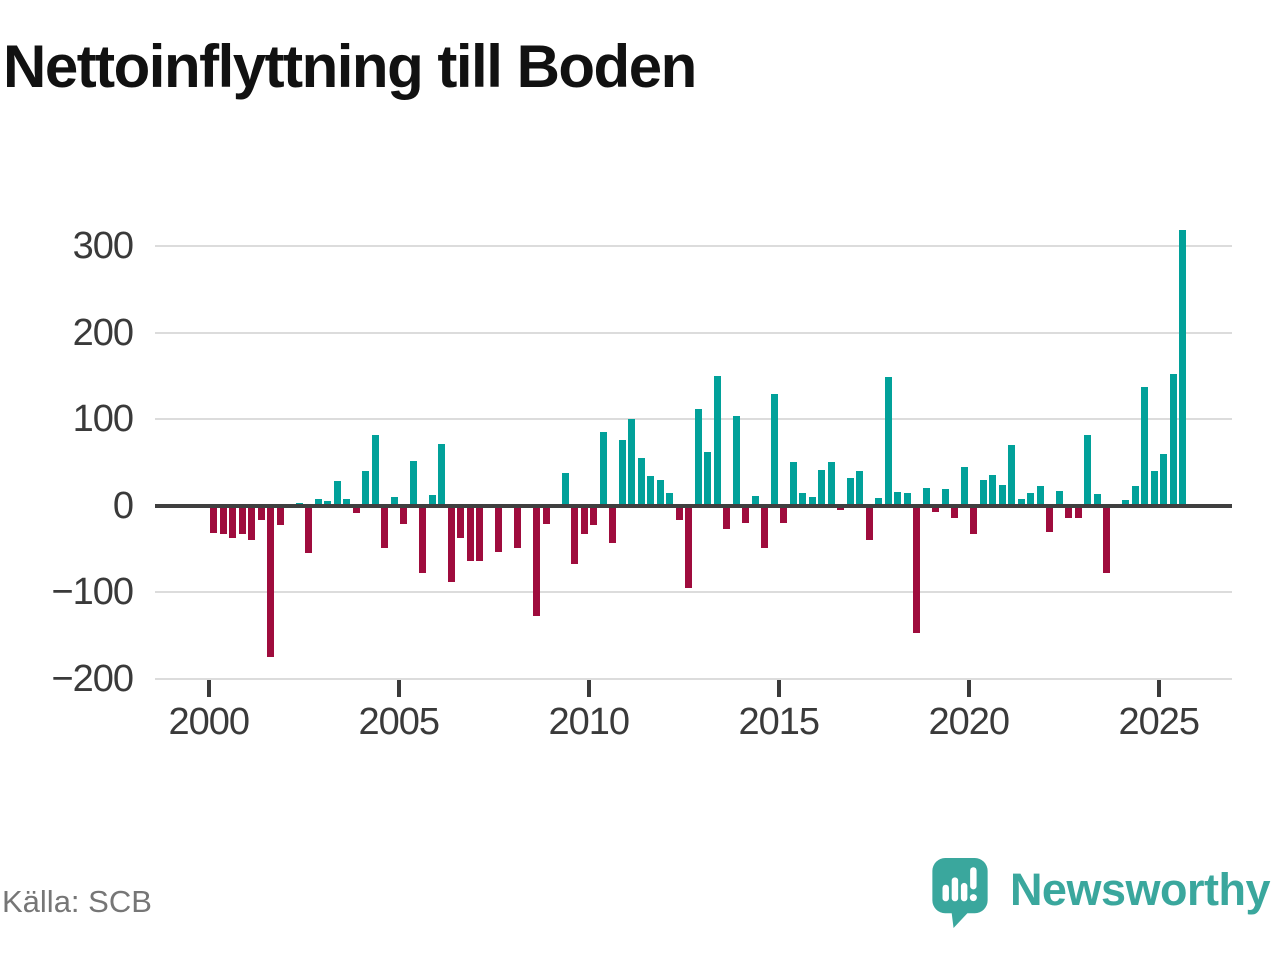 The image size is (1280, 960). I want to click on bar-2016Q3, so click(840, 507).